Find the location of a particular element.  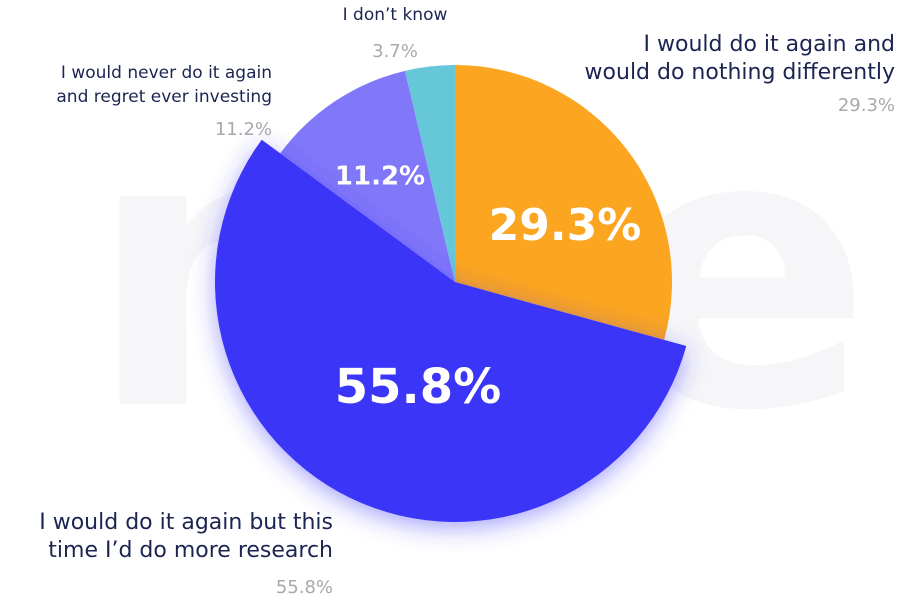

slice-percent: 11.2% is located at coordinates (243, 129).